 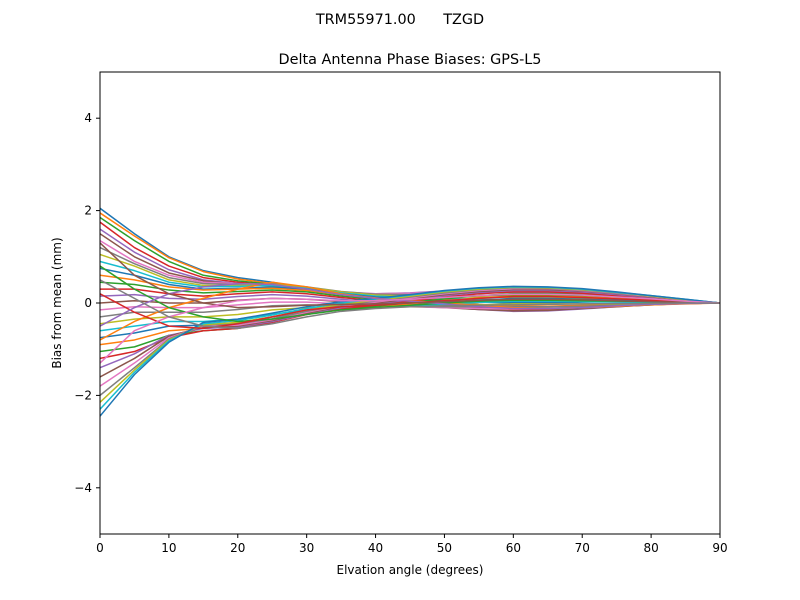 I want to click on y-axis-label: Bias from mean (mm), so click(x=57, y=302).